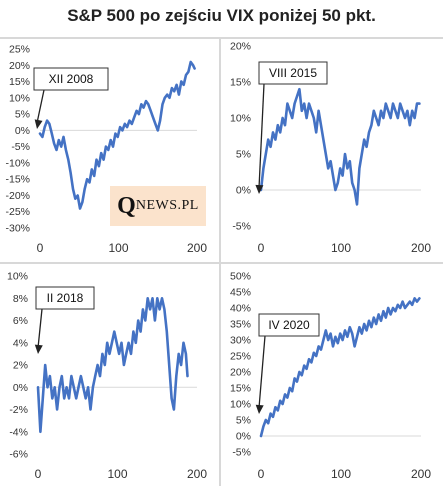 Image resolution: width=443 pixels, height=486 pixels. What do you see at coordinates (20, 366) in the screenshot?
I see `y-tick-label: 2%` at bounding box center [20, 366].